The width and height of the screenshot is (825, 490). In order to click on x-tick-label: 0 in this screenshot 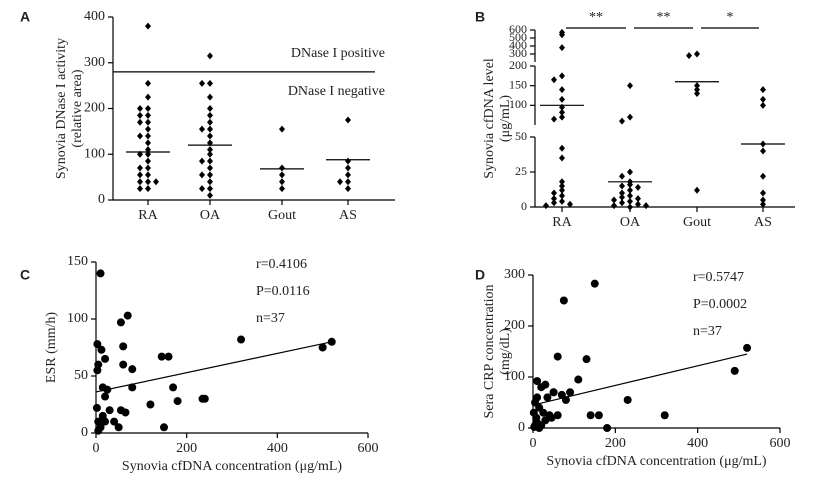, I will do `click(533, 443)`.